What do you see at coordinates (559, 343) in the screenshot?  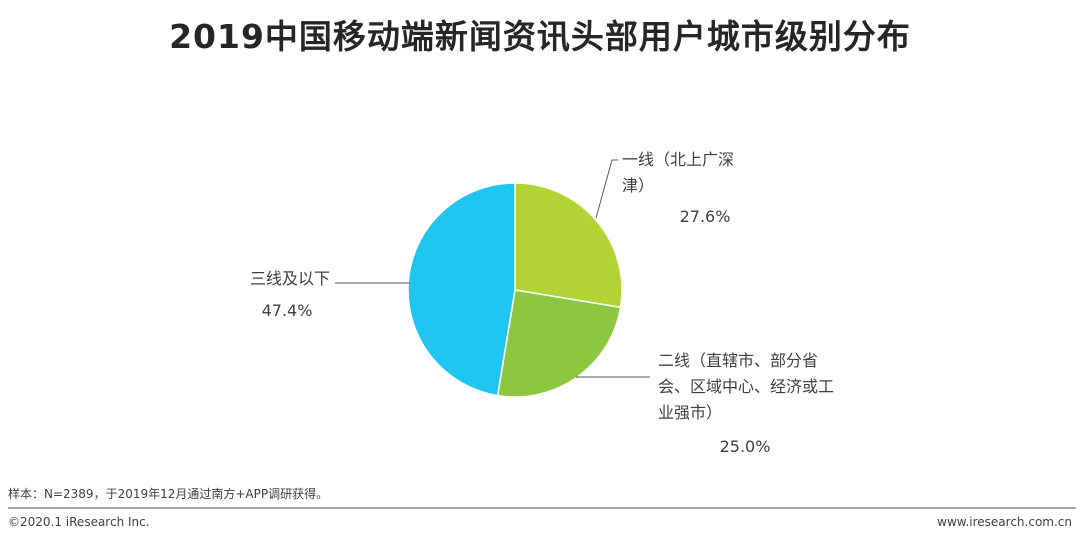 I see `slice-tier2` at bounding box center [559, 343].